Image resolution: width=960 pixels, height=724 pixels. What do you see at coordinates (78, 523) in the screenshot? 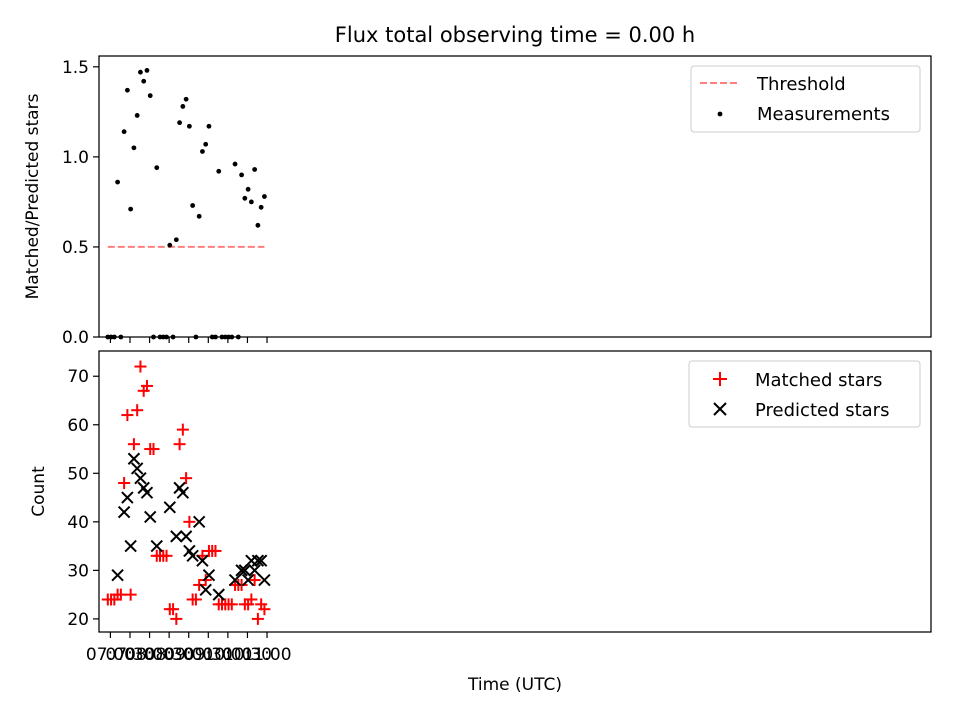
I see `bottom-y-tick-label: 40` at bounding box center [78, 523].